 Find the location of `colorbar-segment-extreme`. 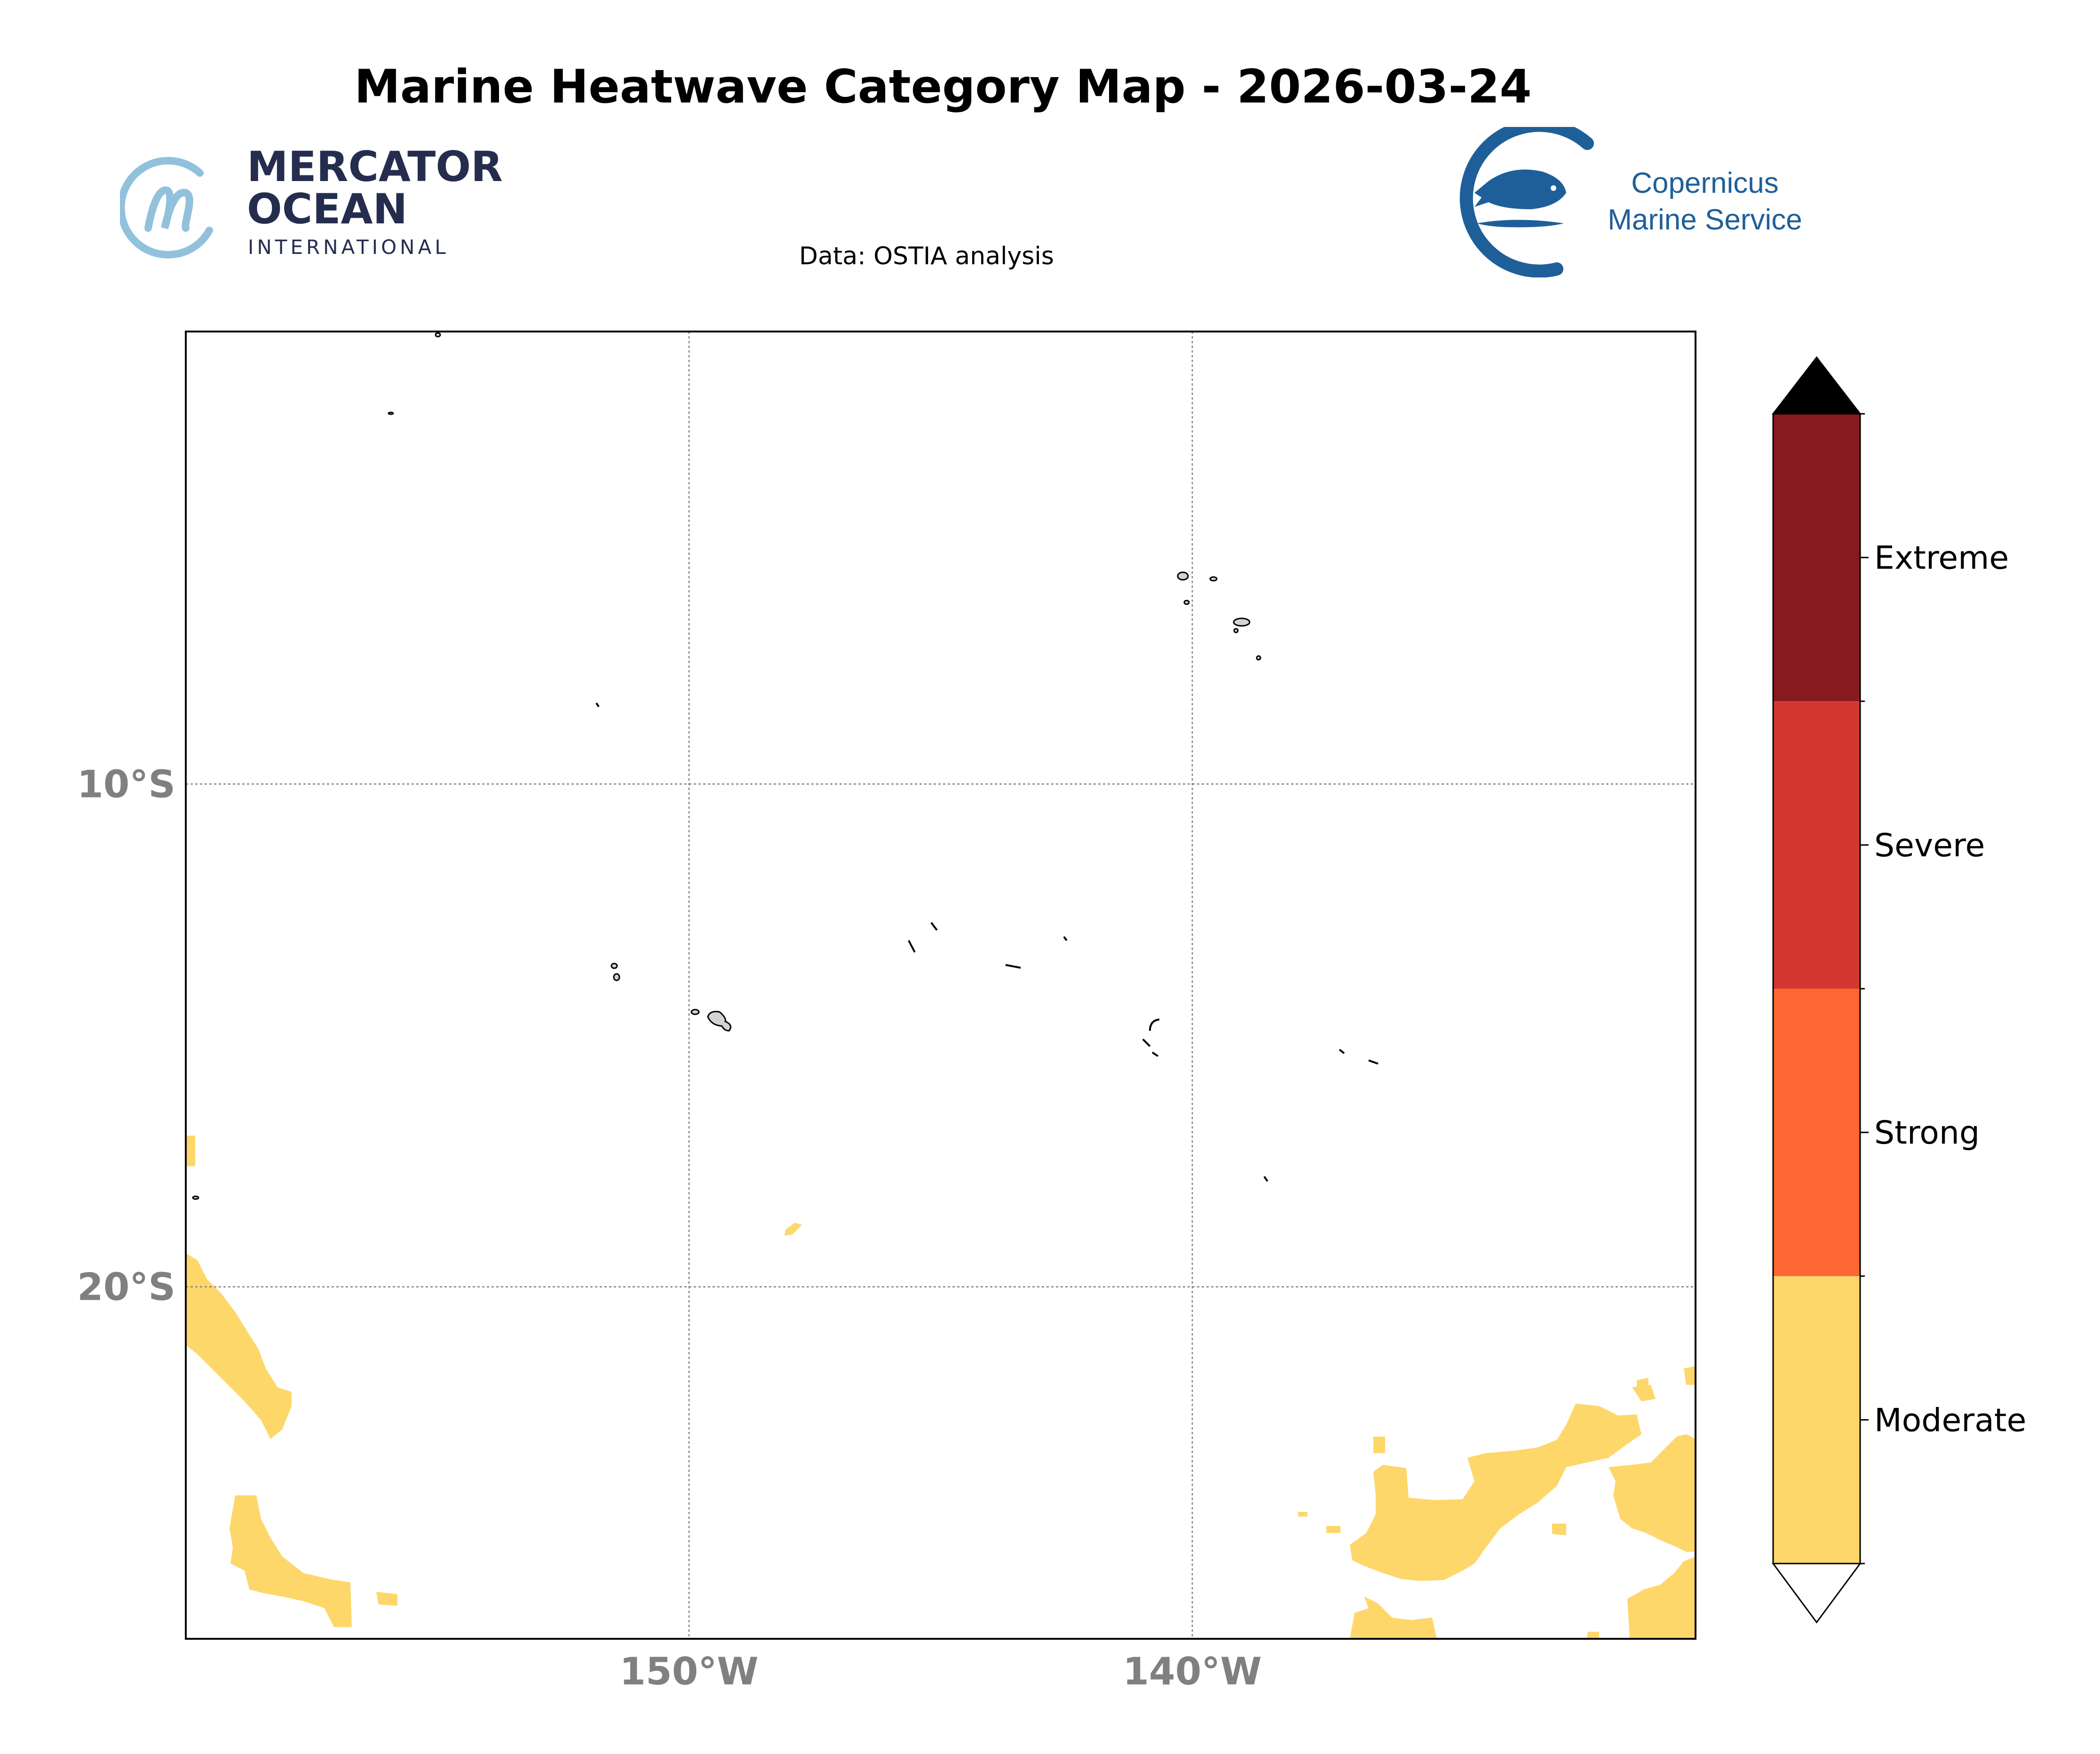

colorbar-segment-extreme is located at coordinates (1816, 558).